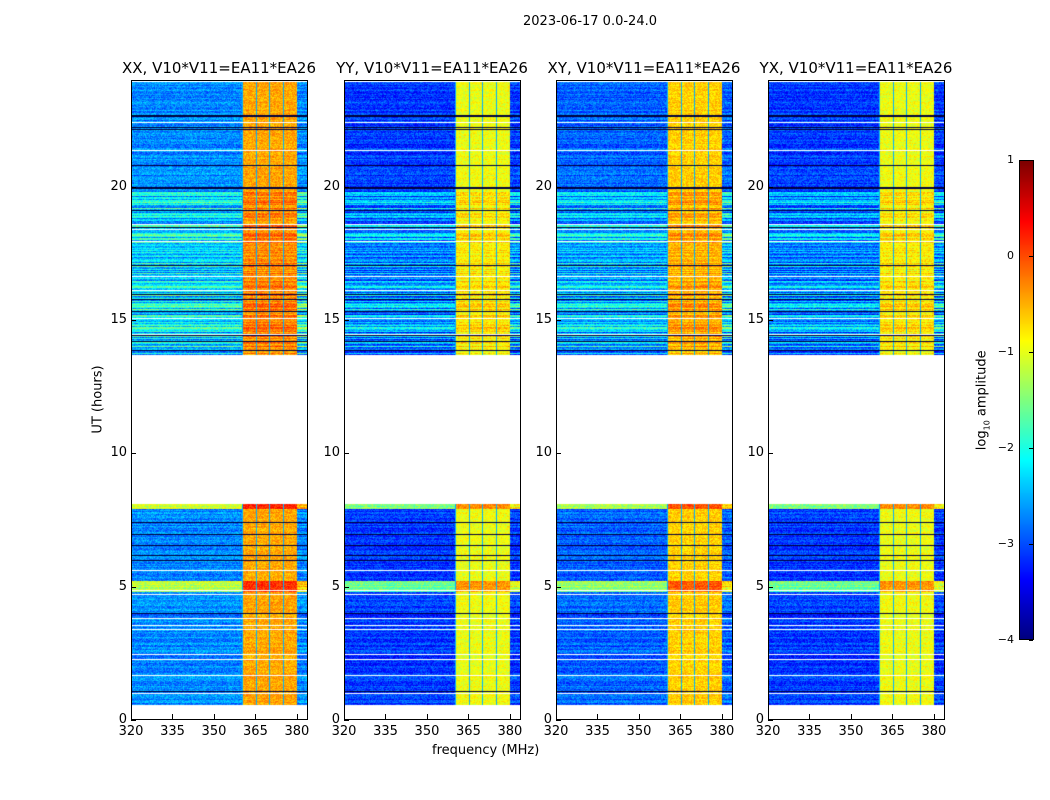  I want to click on panel-title: YX, V10*V11=EA11*EA26, so click(856, 68).